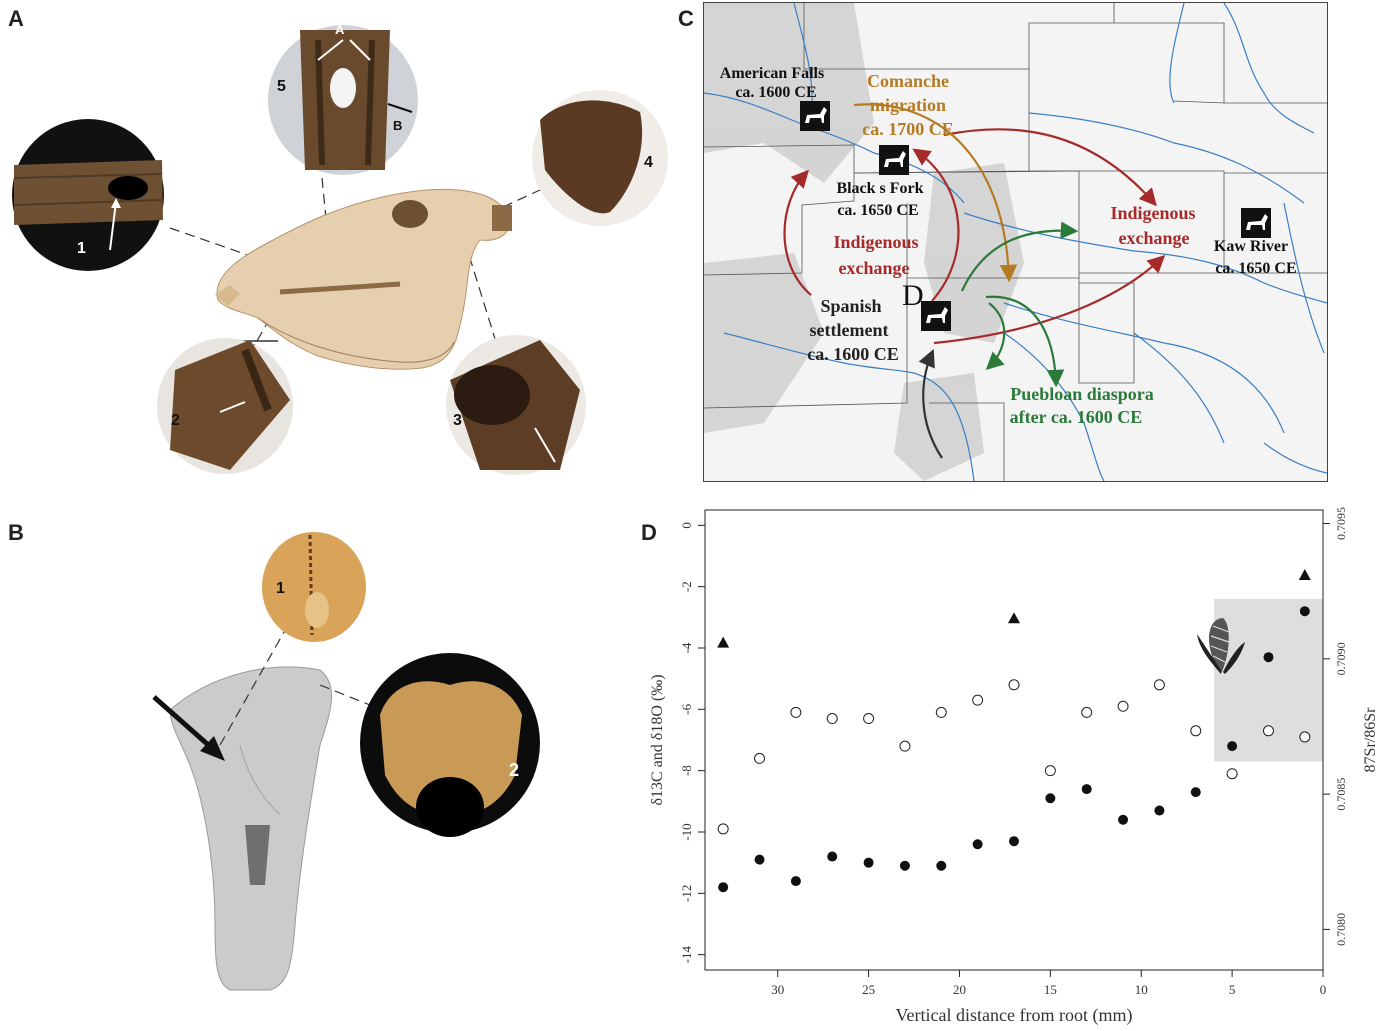 The image size is (1390, 1031). What do you see at coordinates (849, 330) in the screenshot?
I see `spanish-label-2: settlement` at bounding box center [849, 330].